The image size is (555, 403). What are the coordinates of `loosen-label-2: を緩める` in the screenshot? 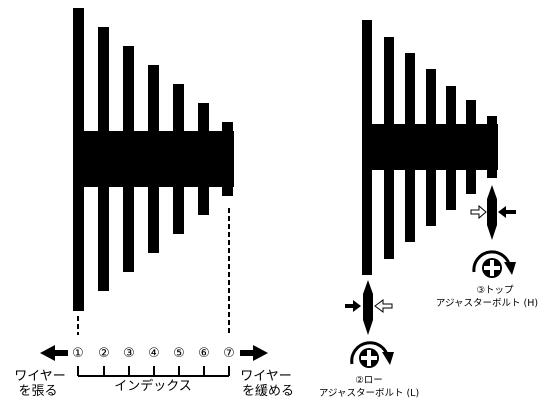 It's located at (268, 391).